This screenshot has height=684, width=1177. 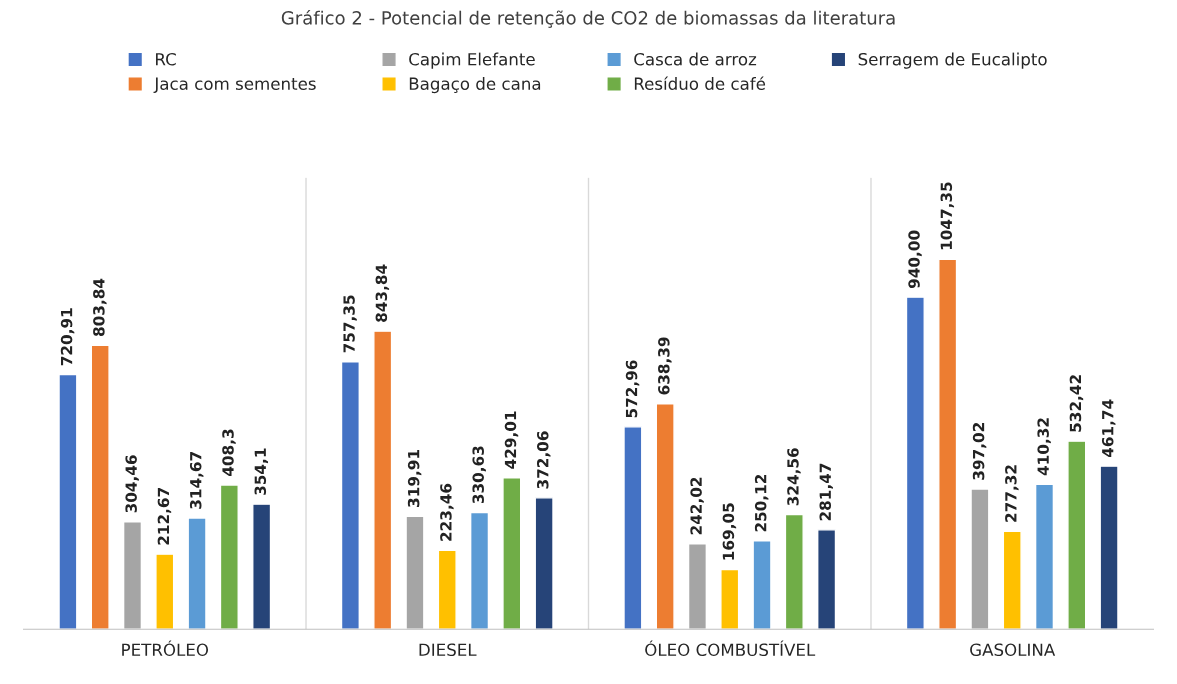 What do you see at coordinates (447, 512) in the screenshot?
I see `data-label: 223,46` at bounding box center [447, 512].